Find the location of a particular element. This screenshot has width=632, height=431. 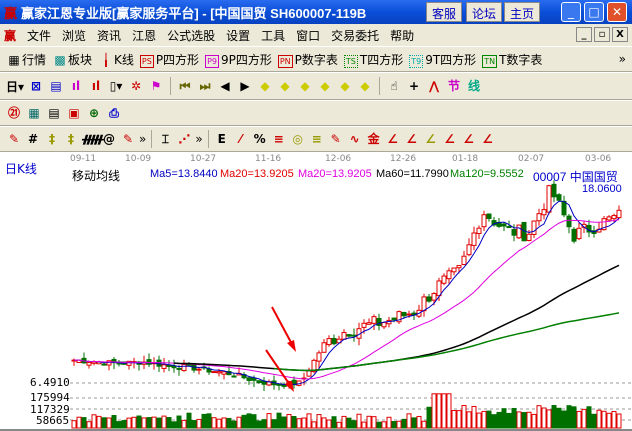

box-icon: ⌶ is located at coordinates (165, 139).